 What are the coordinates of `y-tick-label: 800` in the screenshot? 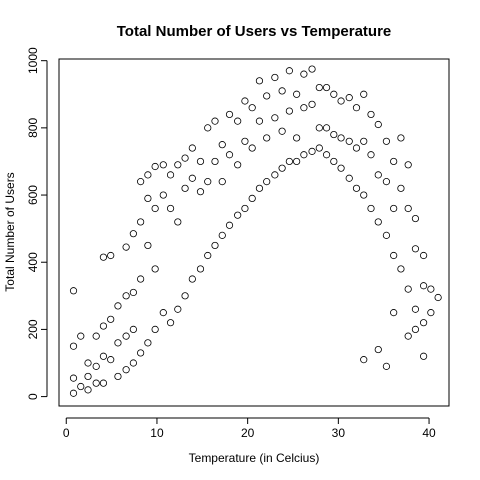 It's located at (33, 128).